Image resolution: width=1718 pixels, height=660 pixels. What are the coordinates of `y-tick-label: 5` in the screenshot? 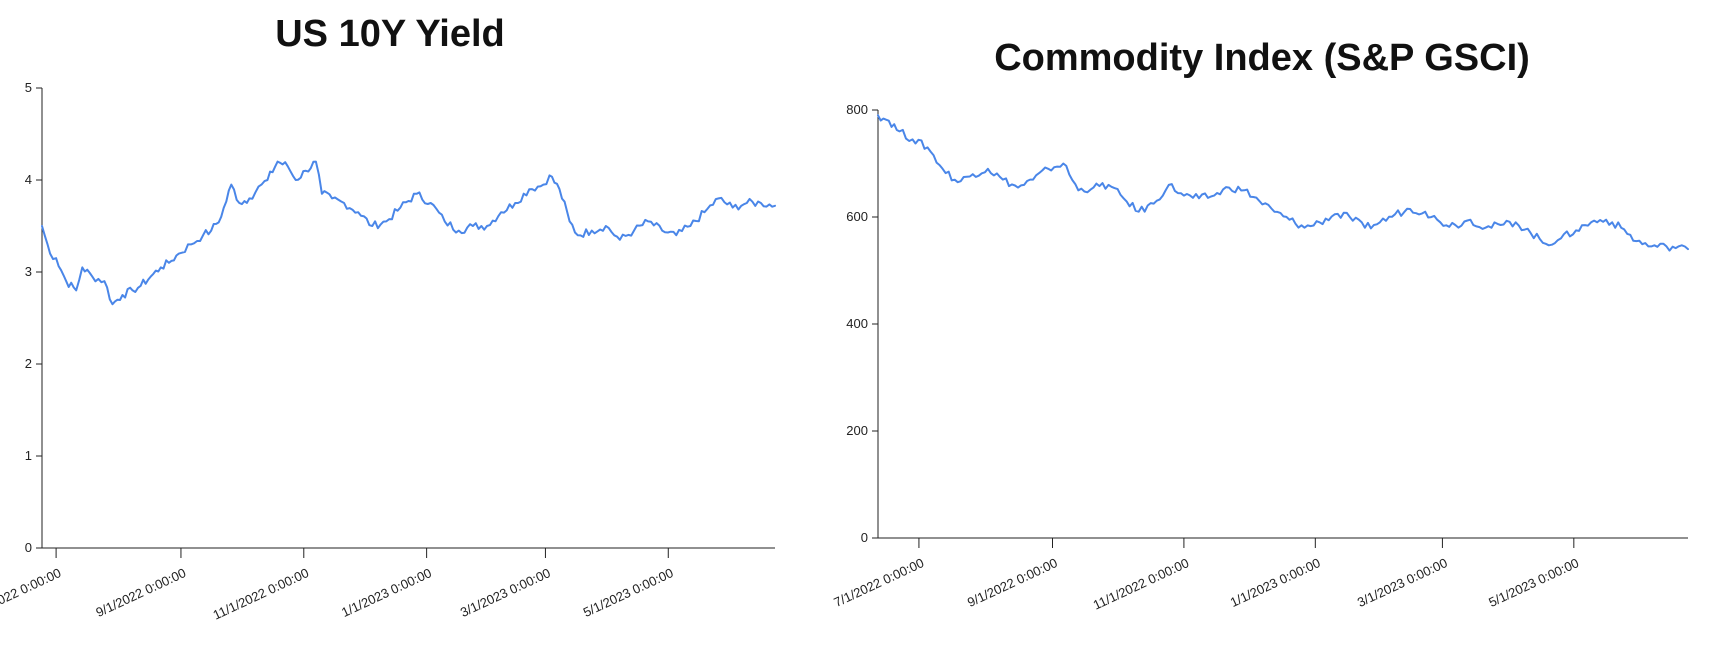 It's located at (28, 87).